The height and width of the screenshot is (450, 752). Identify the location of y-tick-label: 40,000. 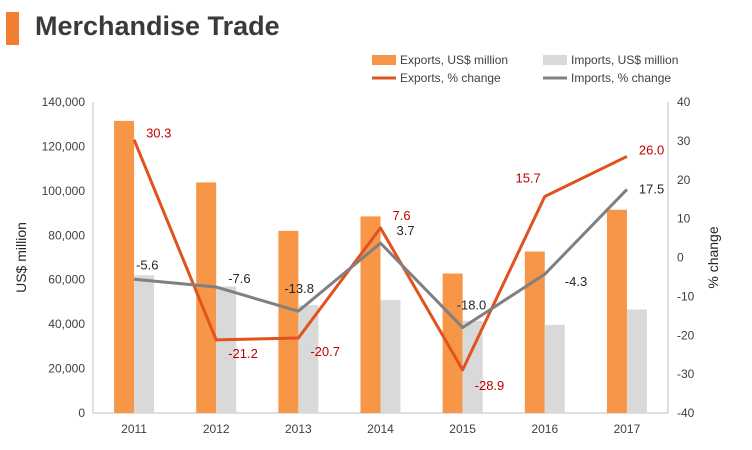
(66, 324).